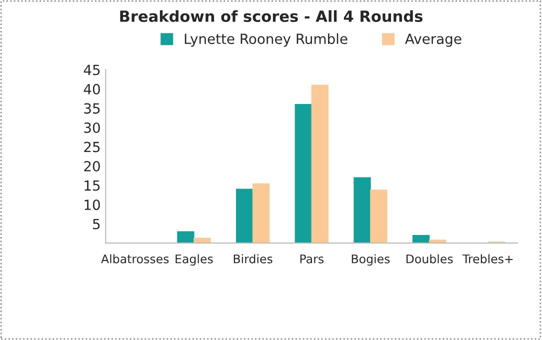  Describe the element at coordinates (92, 166) in the screenshot. I see `y-tick-label: 20` at that location.